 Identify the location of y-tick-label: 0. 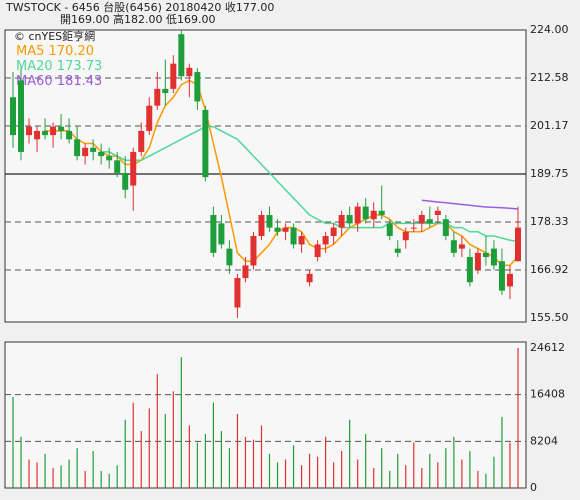
(533, 487).